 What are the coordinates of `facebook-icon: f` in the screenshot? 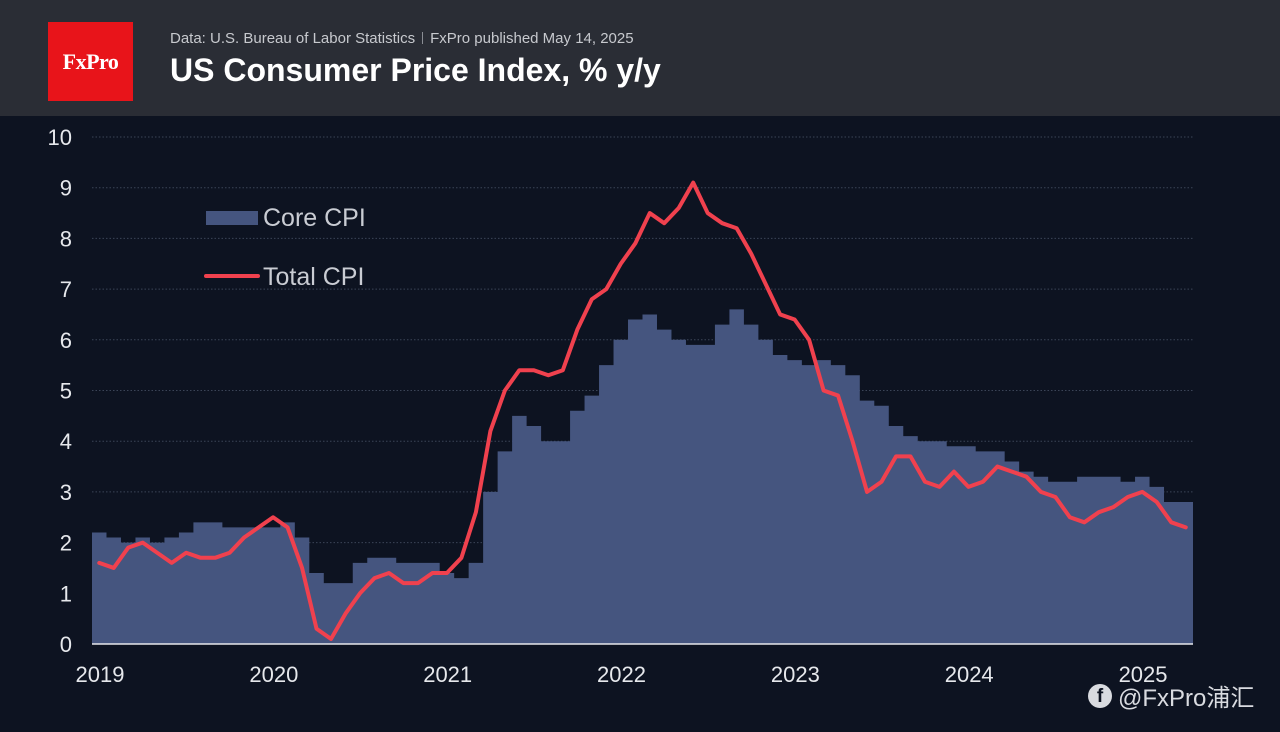 It's located at (1100, 695).